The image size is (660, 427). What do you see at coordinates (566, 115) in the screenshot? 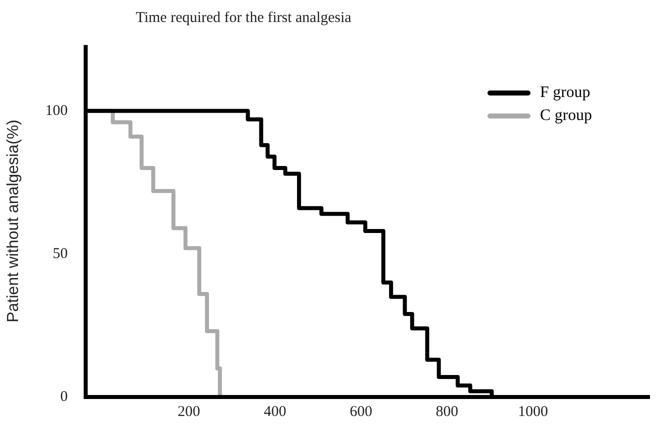
I see `legend-label: C group` at bounding box center [566, 115].